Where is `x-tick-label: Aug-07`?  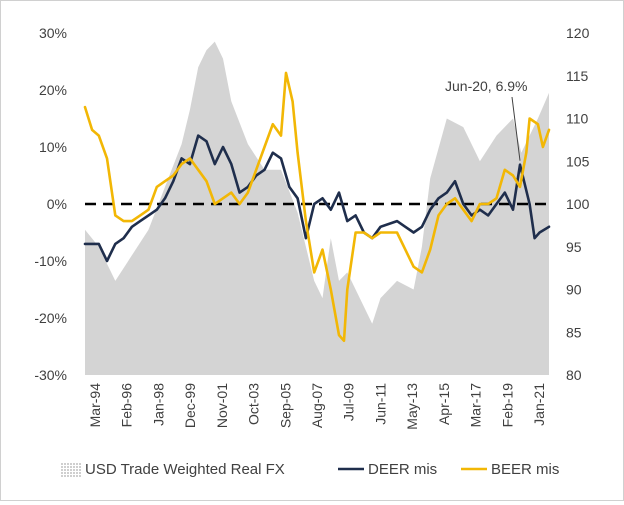
x-tick-label: Aug-07 is located at coordinates (317, 405).